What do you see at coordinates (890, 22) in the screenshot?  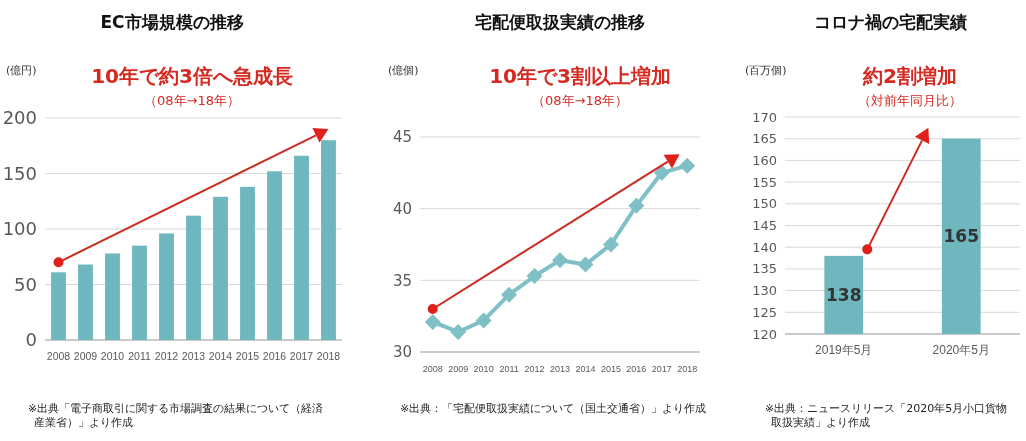 I see `chart-title: コロナ禍の宅配実績` at bounding box center [890, 22].